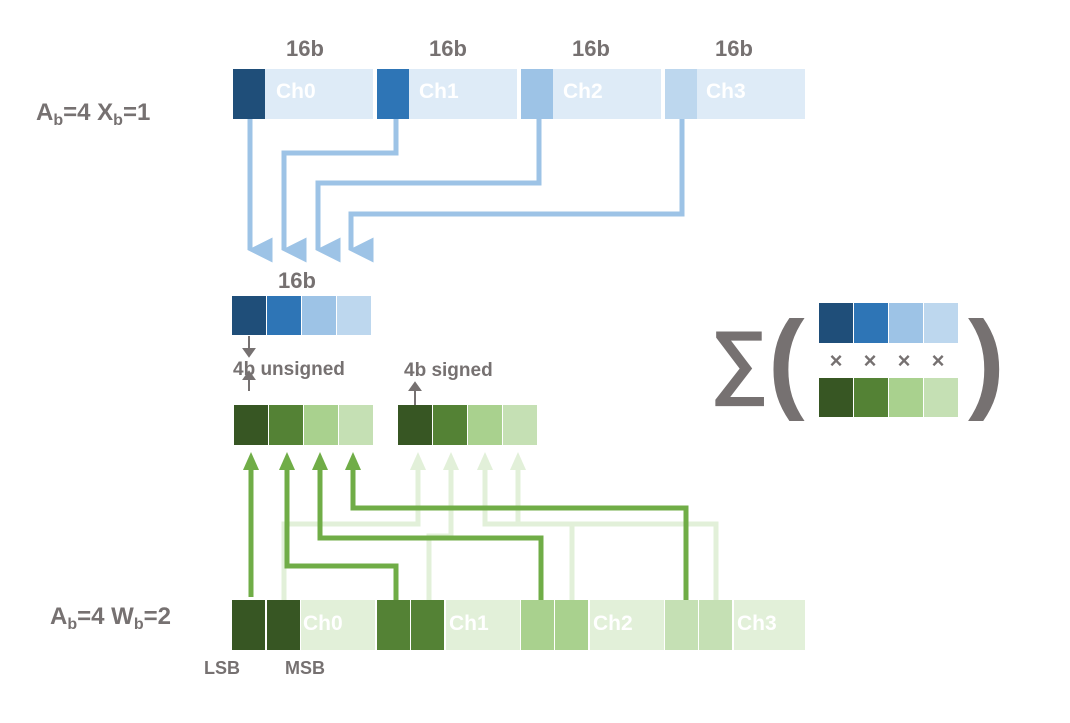  What do you see at coordinates (519, 94) in the screenshot?
I see `activation-row: Ch0 Ch1 Ch2 Ch3` at bounding box center [519, 94].